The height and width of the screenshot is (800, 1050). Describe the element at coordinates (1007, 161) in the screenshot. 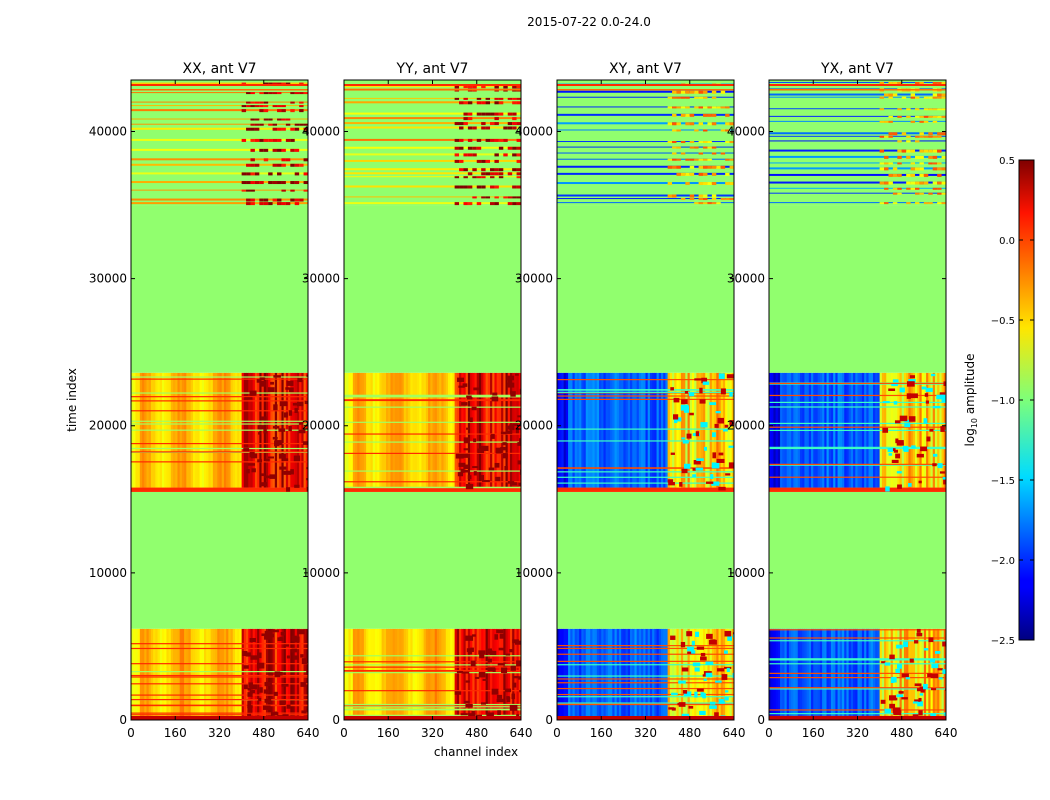

I see `colorbar-tick-label: 0.5` at that location.